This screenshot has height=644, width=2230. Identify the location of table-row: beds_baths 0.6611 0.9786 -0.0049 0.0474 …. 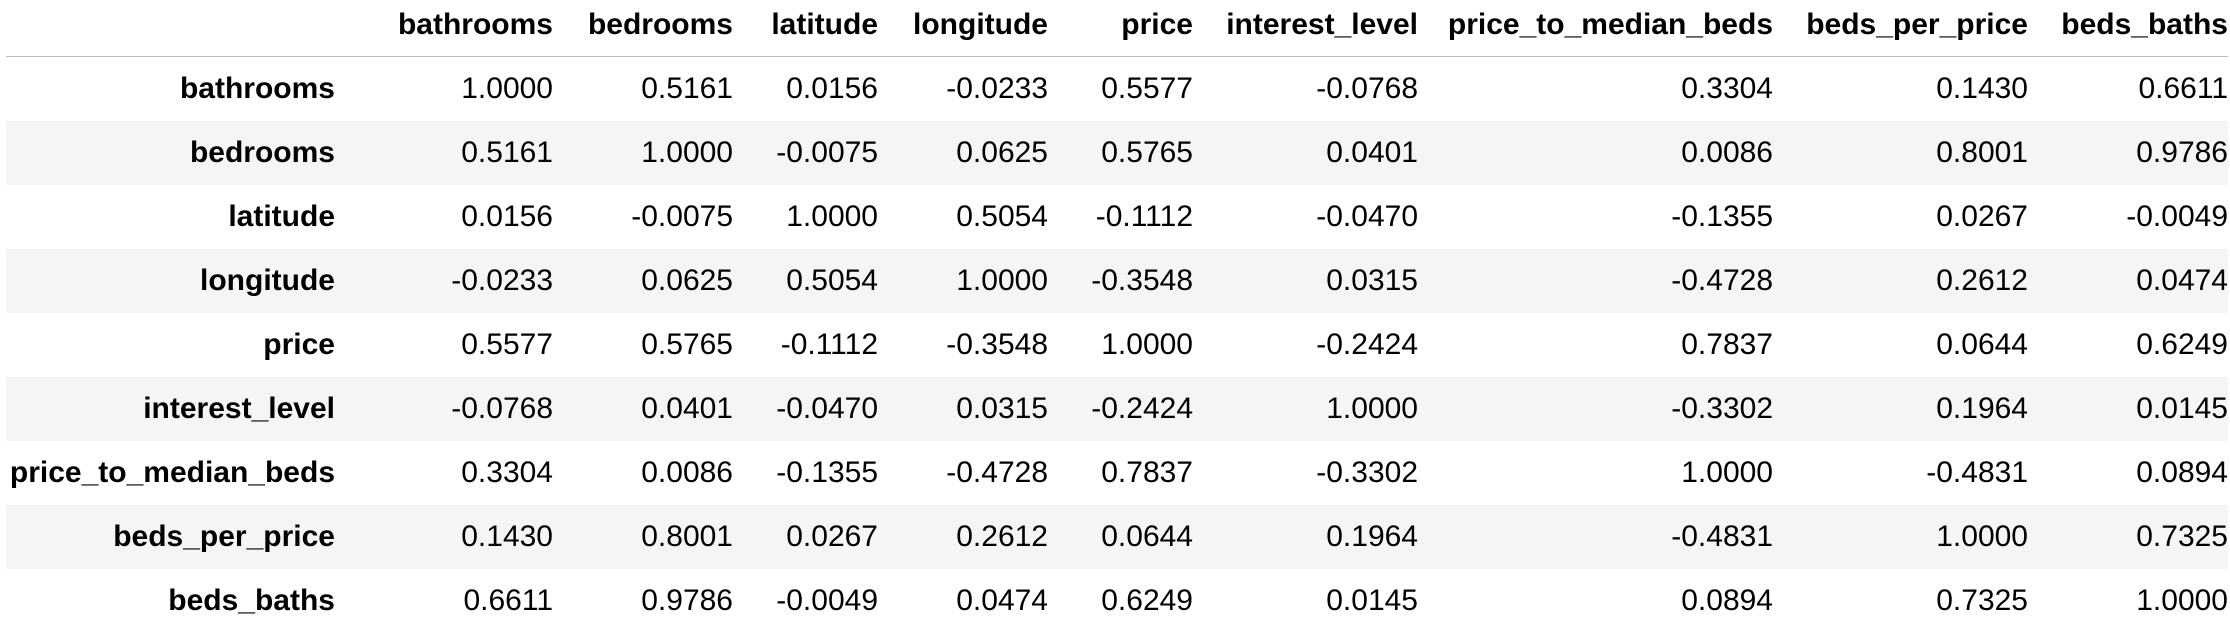
(1117, 600).